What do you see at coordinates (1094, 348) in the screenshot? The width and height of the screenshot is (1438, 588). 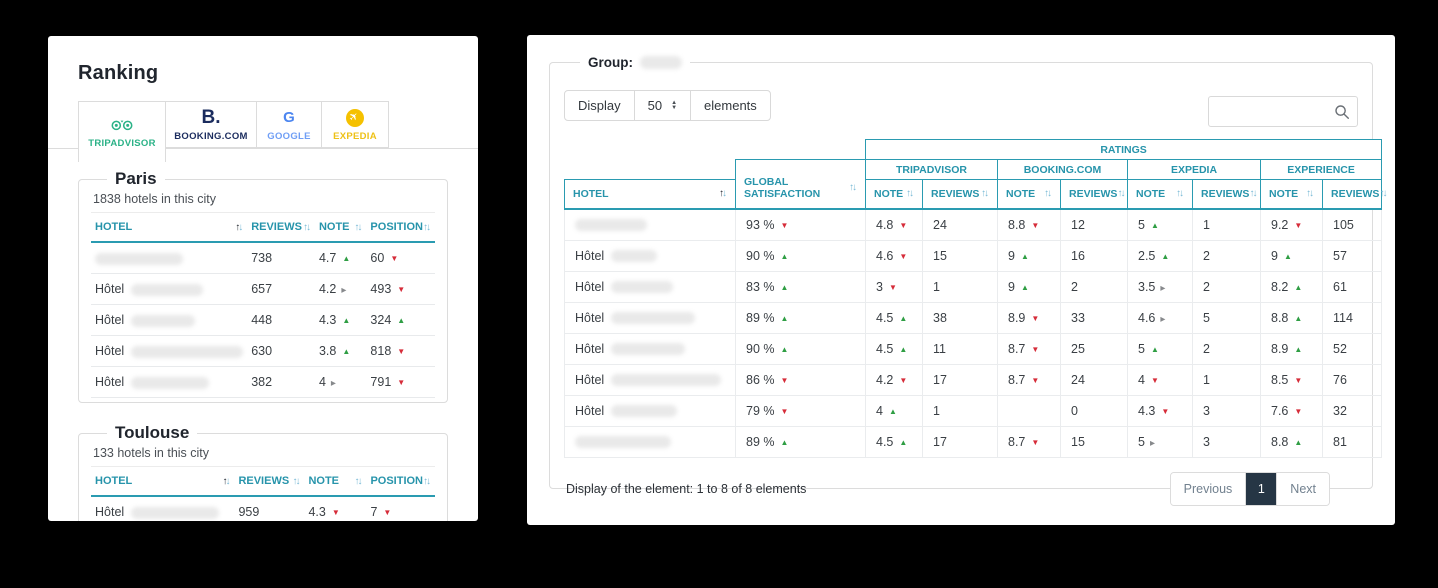 I see `reviews-cell: 25` at bounding box center [1094, 348].